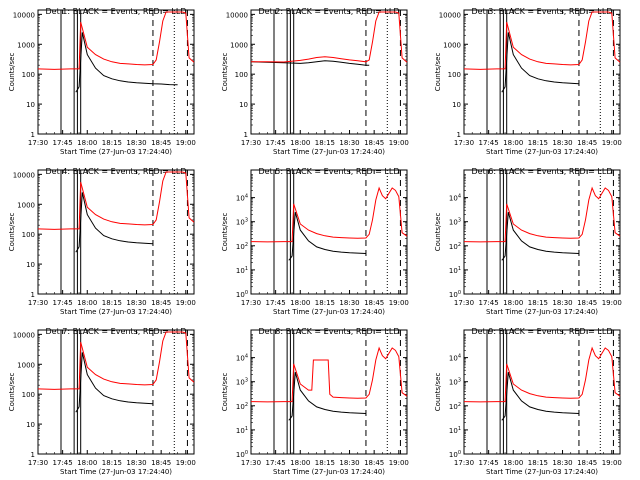 This screenshot has height=480, width=640. I want to click on panel-title: Det 5: BLACK = Events, RED = LLD, so click(329, 171).